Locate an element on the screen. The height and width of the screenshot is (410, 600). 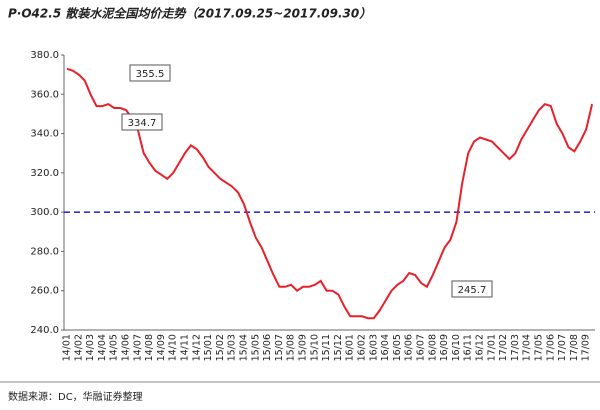
x-tick-label: 16/11 is located at coordinates (468, 347).